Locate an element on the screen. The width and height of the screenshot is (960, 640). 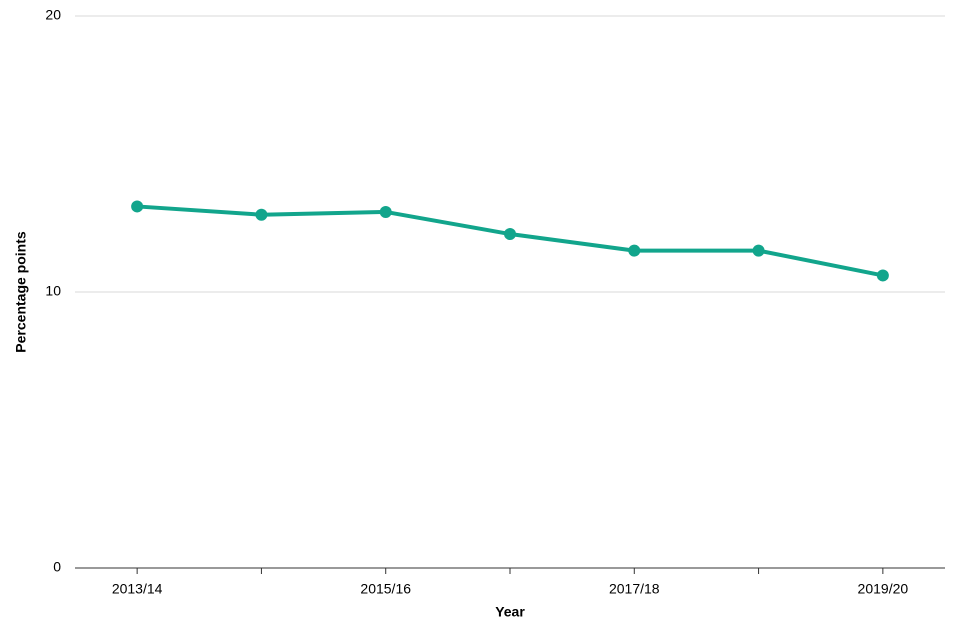
data-line is located at coordinates (510, 241).